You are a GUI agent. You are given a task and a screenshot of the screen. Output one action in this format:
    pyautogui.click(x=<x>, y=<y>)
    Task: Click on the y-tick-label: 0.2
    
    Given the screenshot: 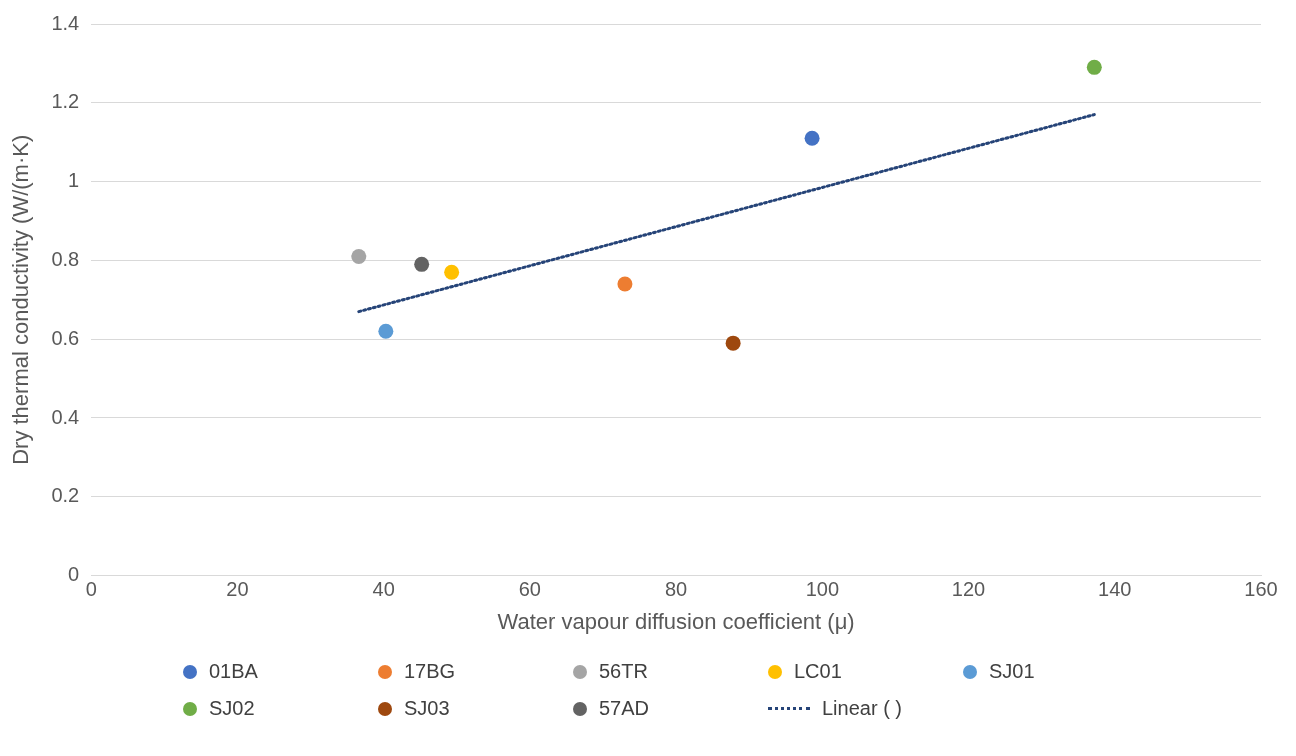 What is the action you would take?
    pyautogui.click(x=65, y=495)
    